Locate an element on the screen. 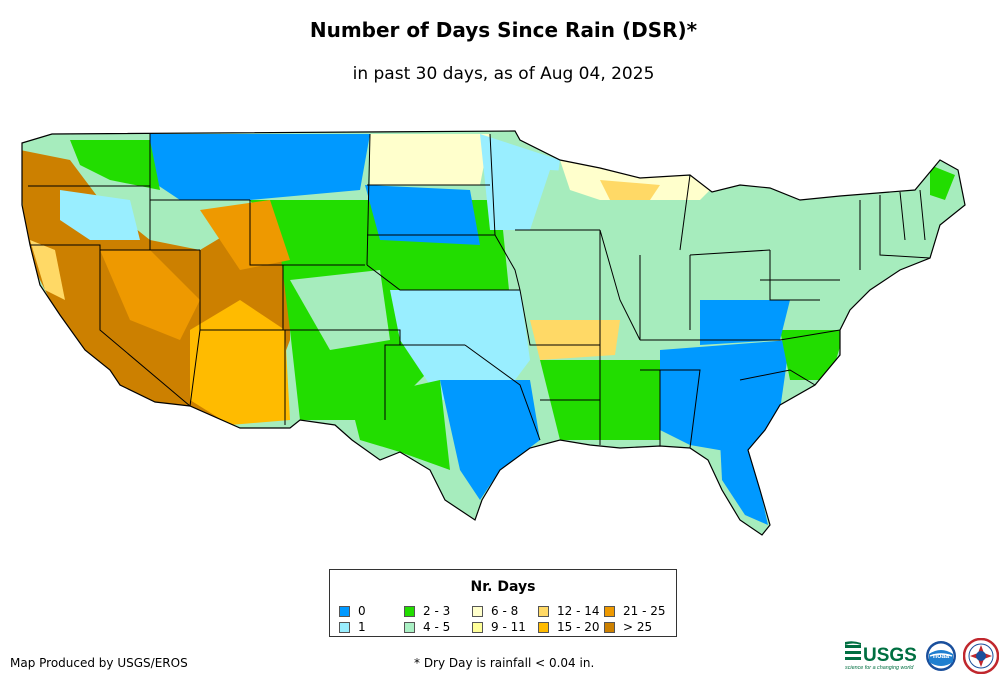 The image size is (1007, 691). legend-label: 0 is located at coordinates (362, 611).